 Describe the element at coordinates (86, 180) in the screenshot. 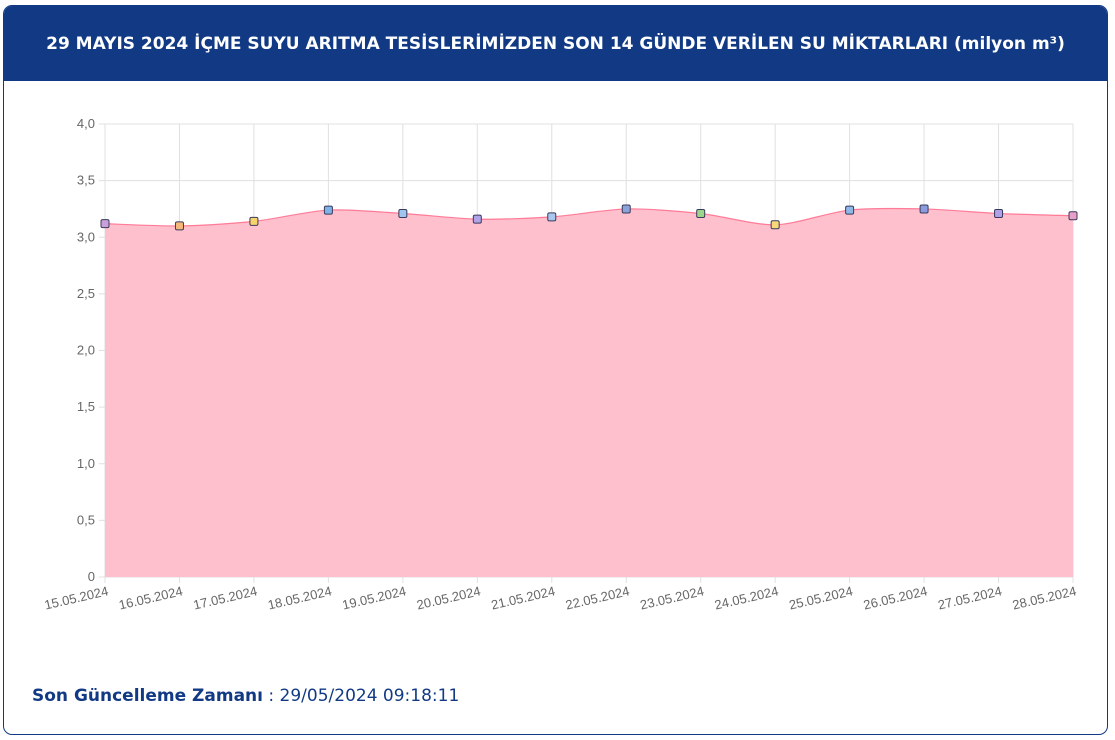

I see `y-tick-label: 3,5` at that location.